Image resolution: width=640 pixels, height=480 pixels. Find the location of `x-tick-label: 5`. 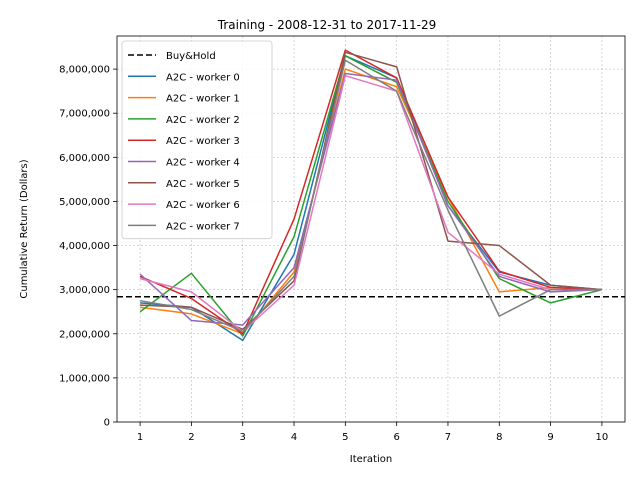

x-tick-label: 5 is located at coordinates (345, 437).